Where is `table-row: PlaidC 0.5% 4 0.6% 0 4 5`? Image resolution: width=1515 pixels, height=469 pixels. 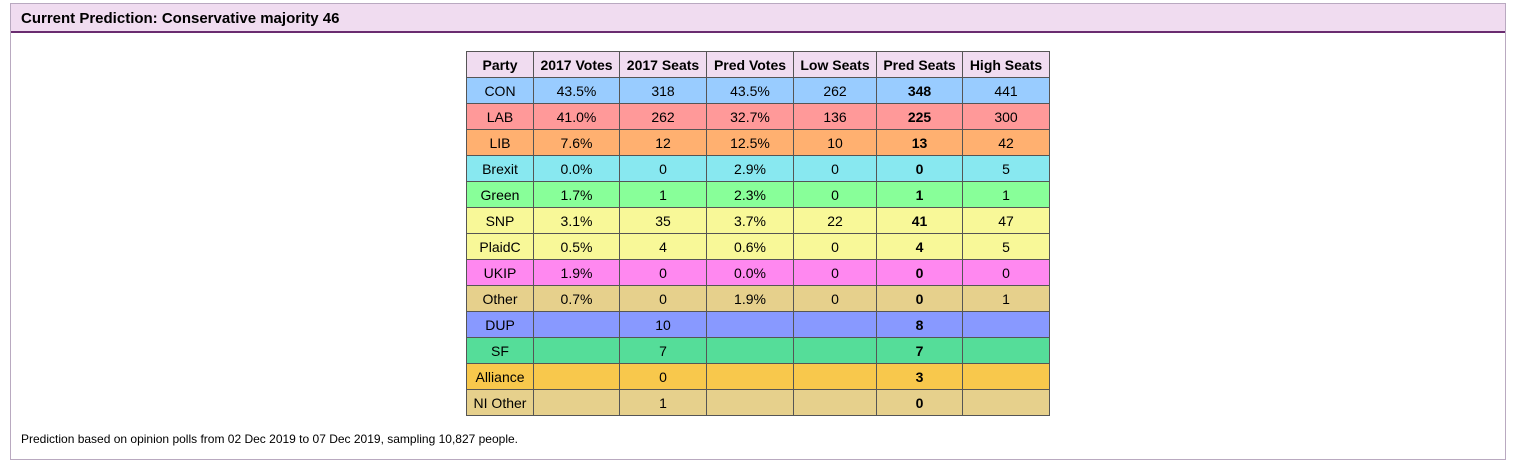
table-row: PlaidC 0.5% 4 0.6% 0 4 5 is located at coordinates (758, 246).